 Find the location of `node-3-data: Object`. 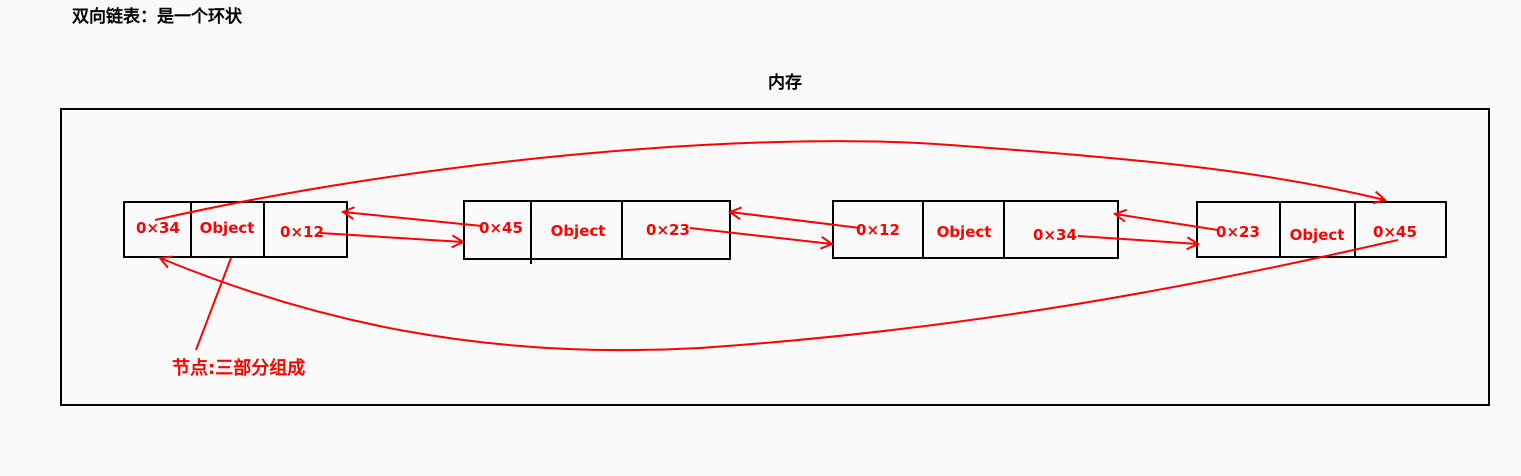

node-3-data: Object is located at coordinates (964, 232).